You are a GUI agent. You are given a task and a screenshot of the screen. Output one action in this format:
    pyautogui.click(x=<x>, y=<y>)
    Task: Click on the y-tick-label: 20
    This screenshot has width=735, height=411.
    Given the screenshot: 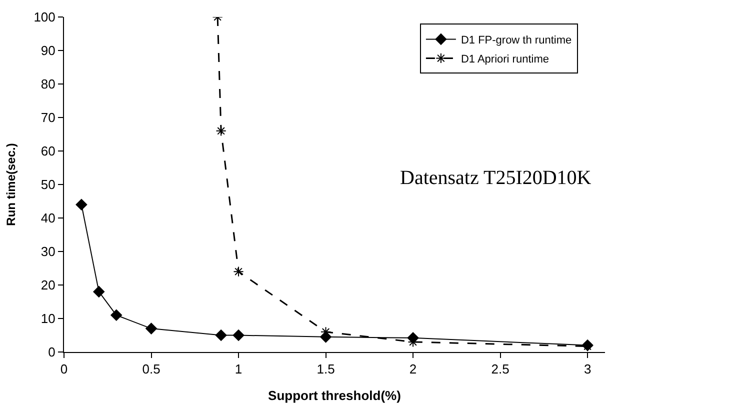 What is the action you would take?
    pyautogui.click(x=48, y=285)
    